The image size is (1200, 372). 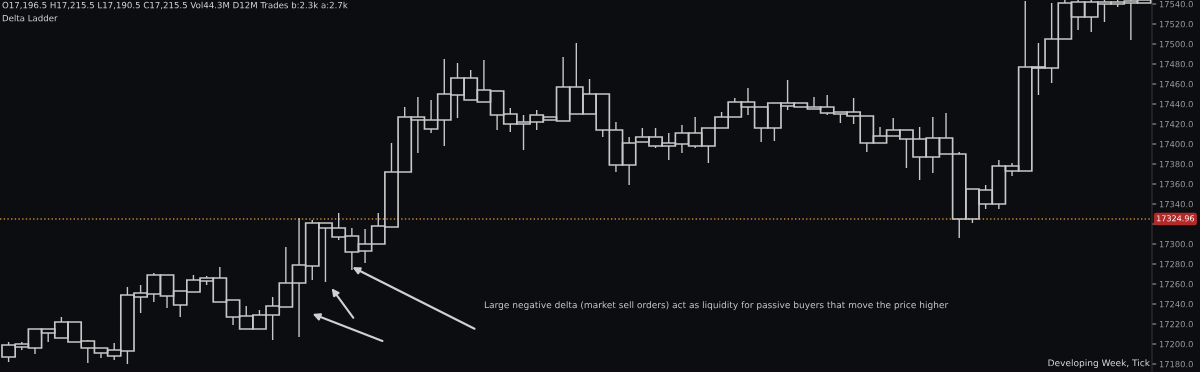 What do you see at coordinates (1176, 44) in the screenshot?
I see `y-tick-label: 17500.0` at bounding box center [1176, 44].